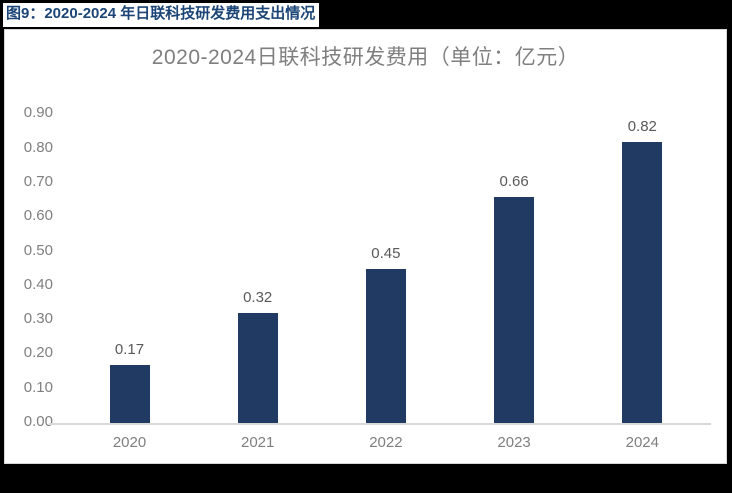 This screenshot has width=732, height=493. What do you see at coordinates (38, 181) in the screenshot?
I see `y-axis-tick-label: 0.70` at bounding box center [38, 181].